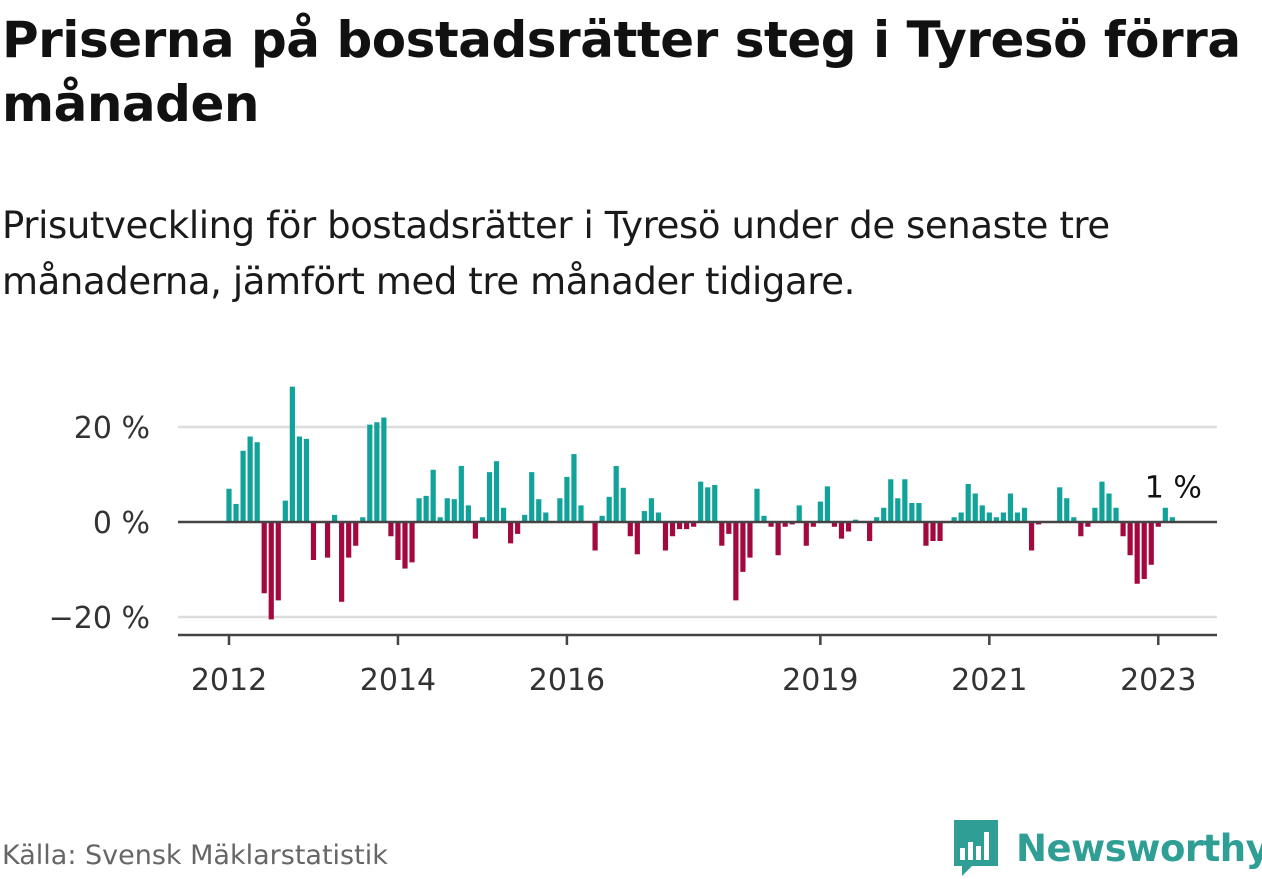  Describe the element at coordinates (99, 618) in the screenshot. I see `y-tick-label: −20 %` at that location.